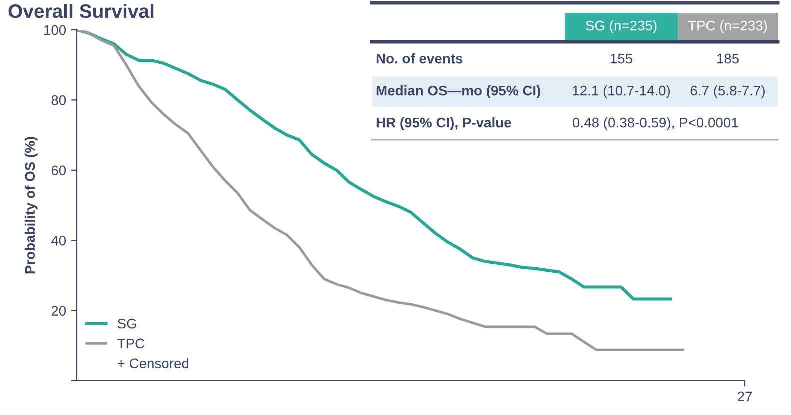 The width and height of the screenshot is (791, 415). Describe the element at coordinates (81, 11) in the screenshot. I see `chart-title: Overall Survival` at that location.